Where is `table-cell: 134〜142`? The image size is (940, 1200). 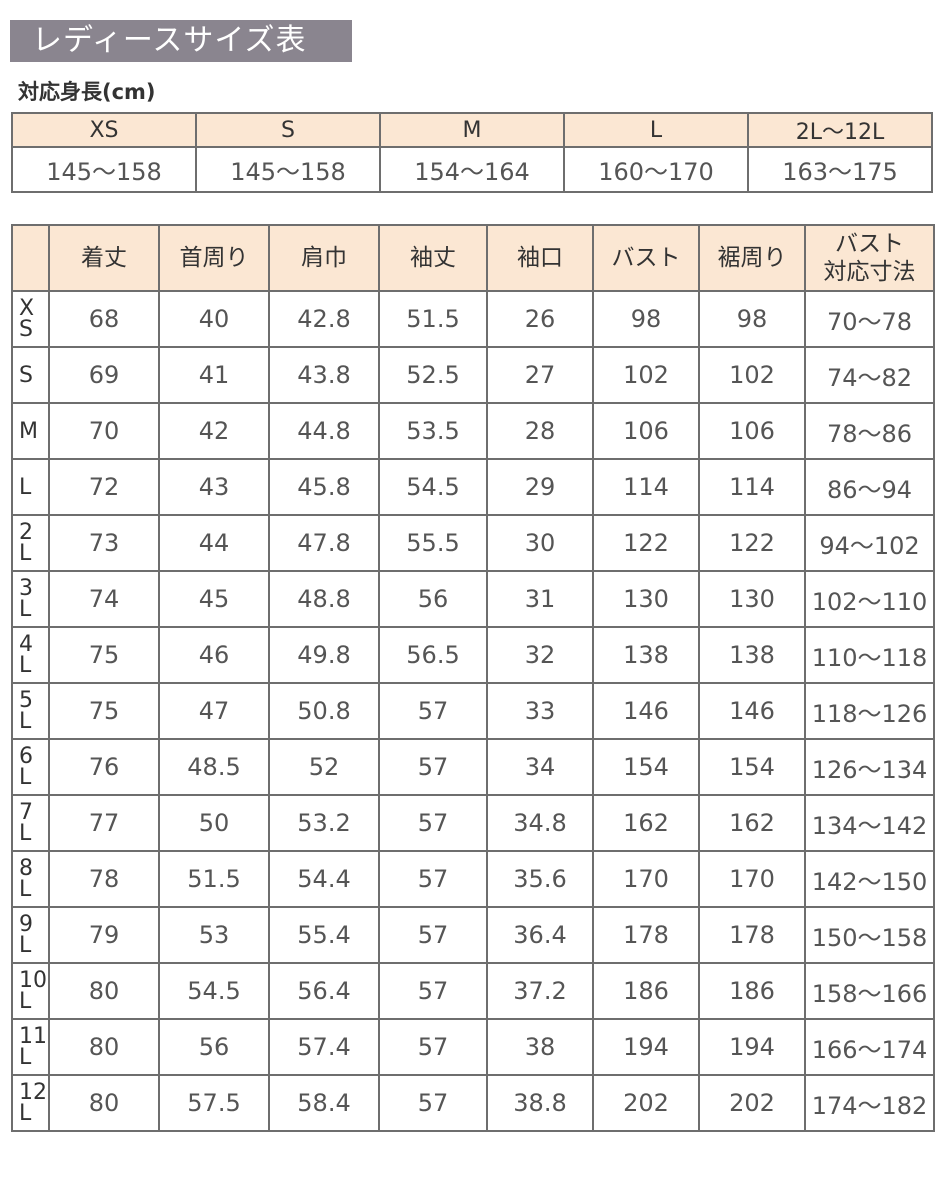 table-cell: 134〜142 is located at coordinates (869, 823).